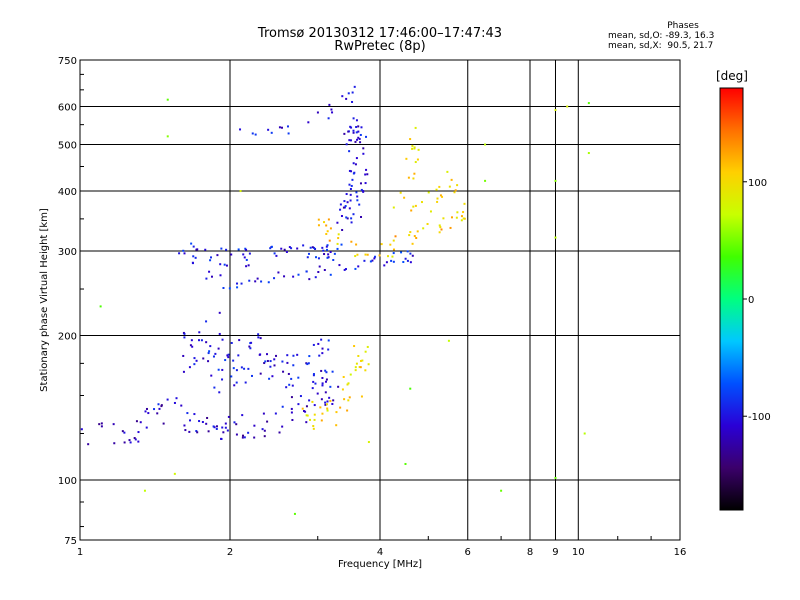 This screenshot has height=600, width=800. I want to click on y-tick-label: 750, so click(67, 61).